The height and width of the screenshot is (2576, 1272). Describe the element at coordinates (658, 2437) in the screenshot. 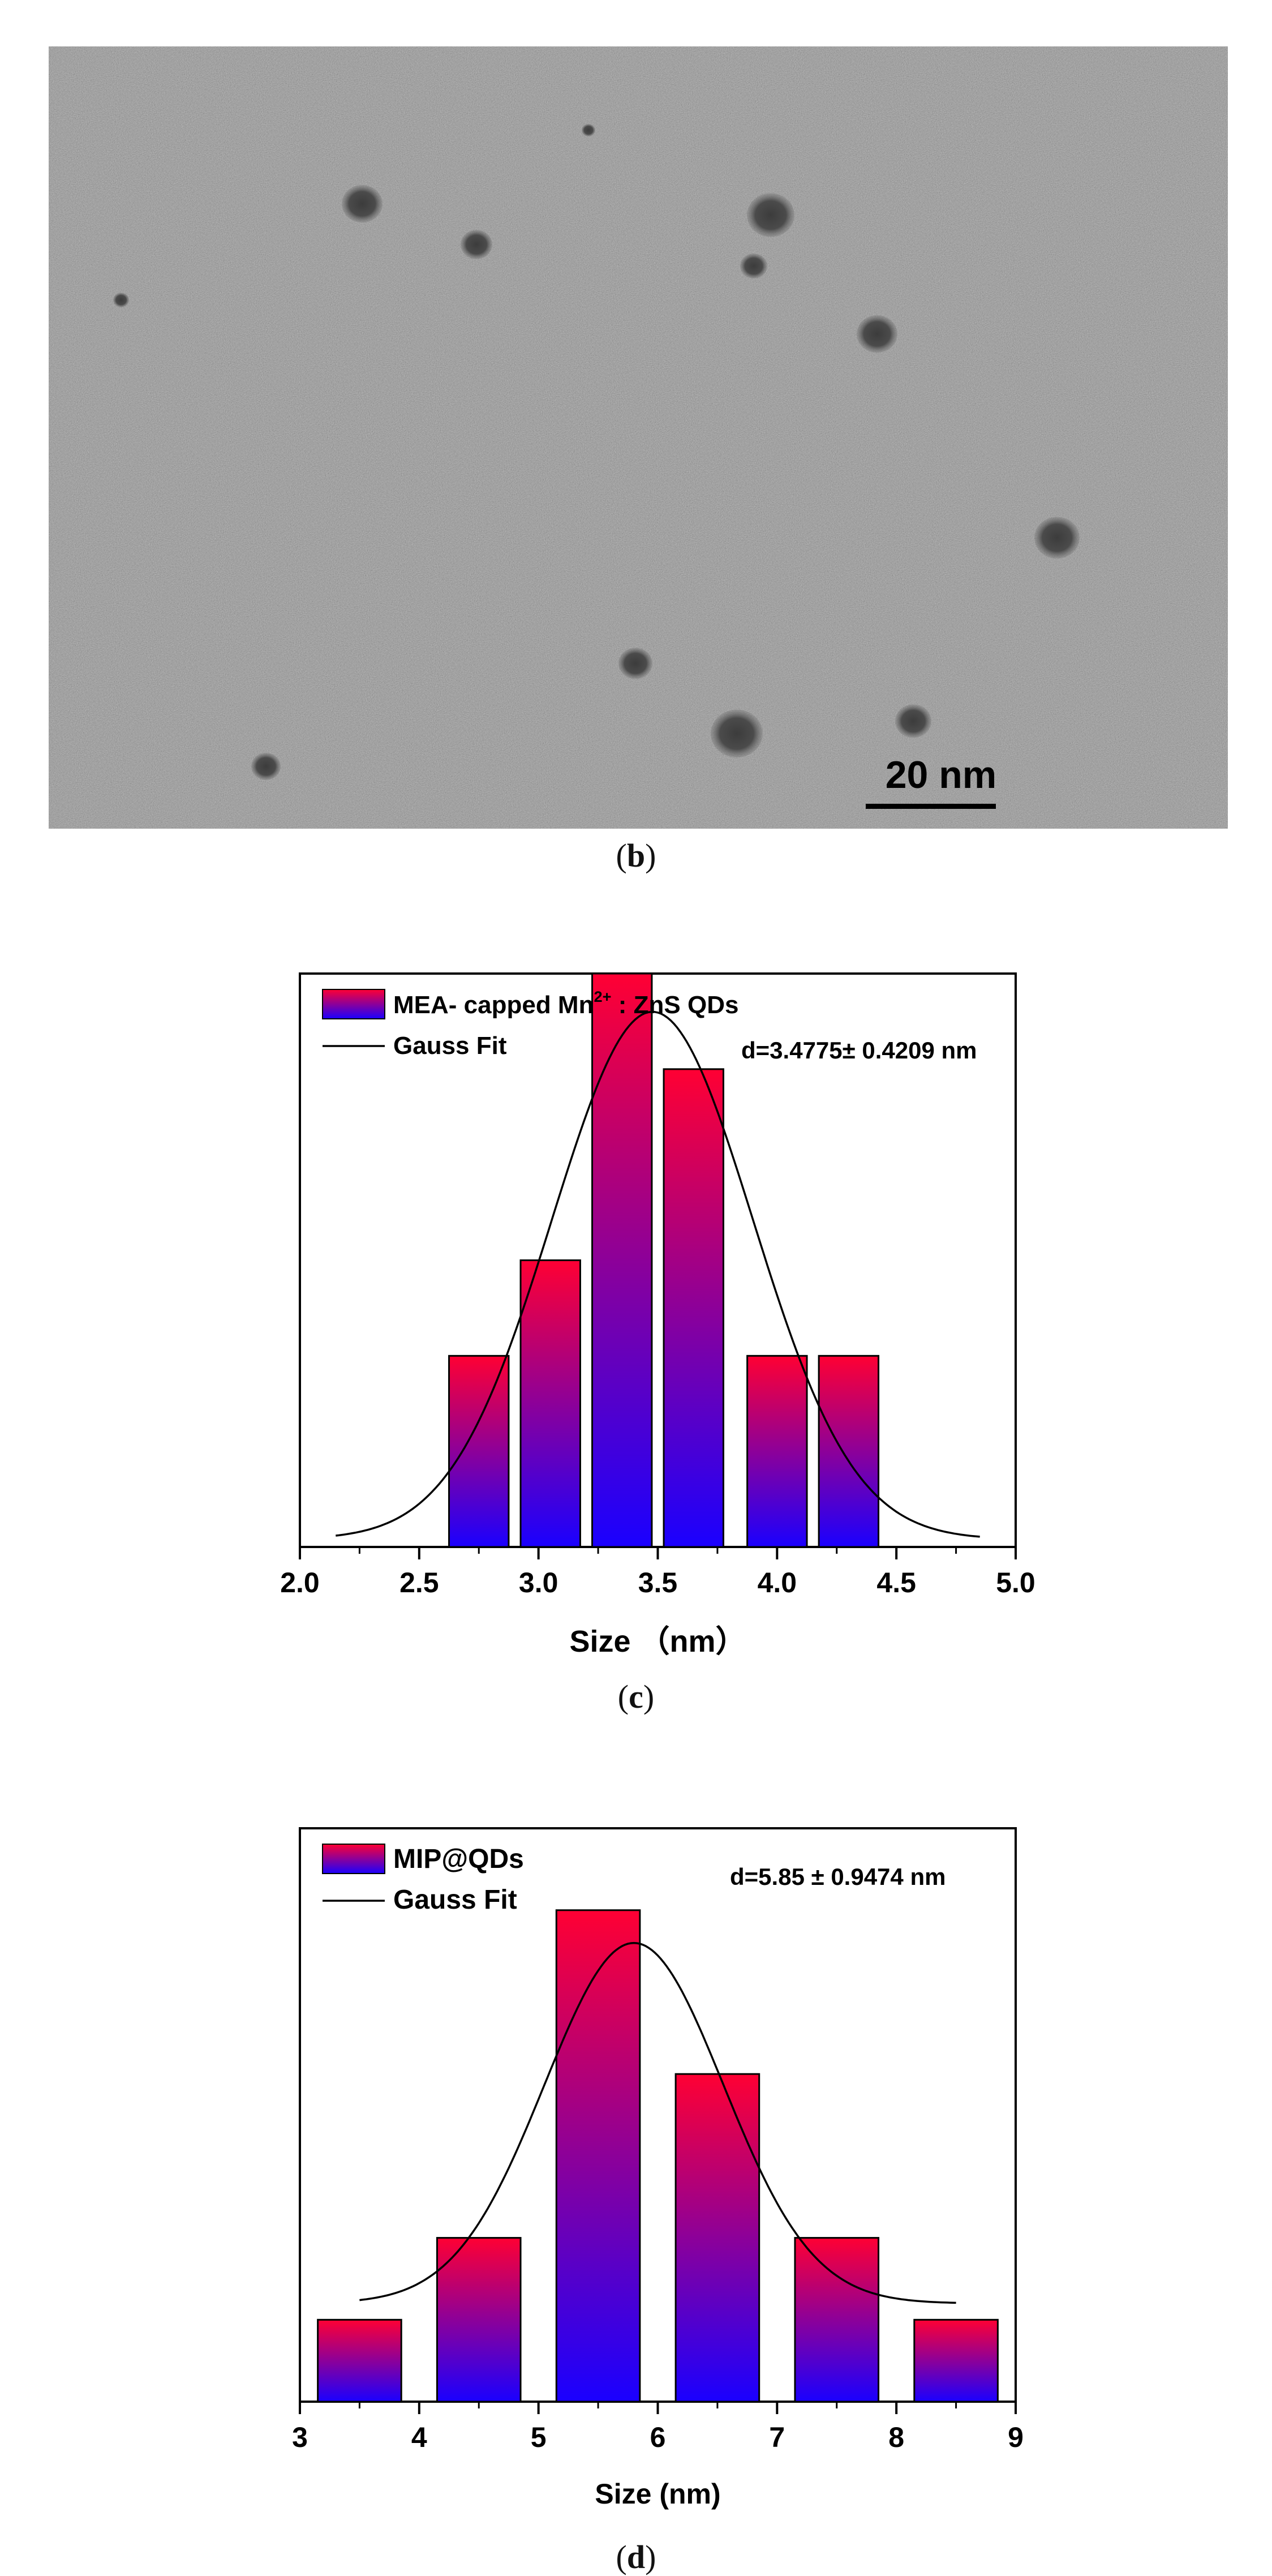

I see `x-tick-label: 6` at that location.